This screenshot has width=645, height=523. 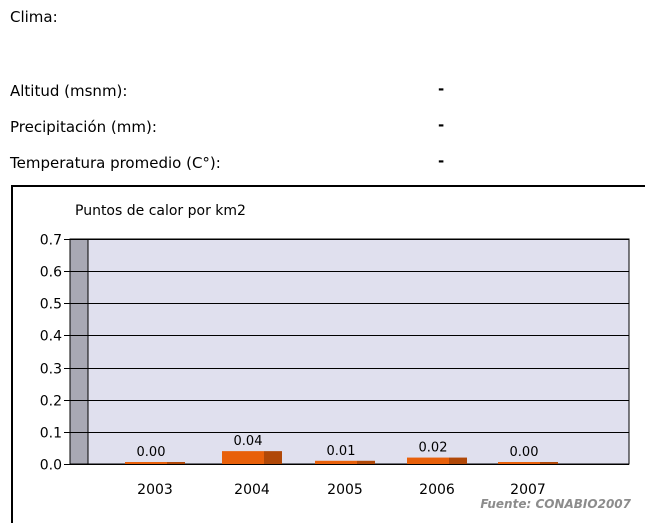 I want to click on chart-title: Puntos de calor por km2, so click(x=160, y=211).